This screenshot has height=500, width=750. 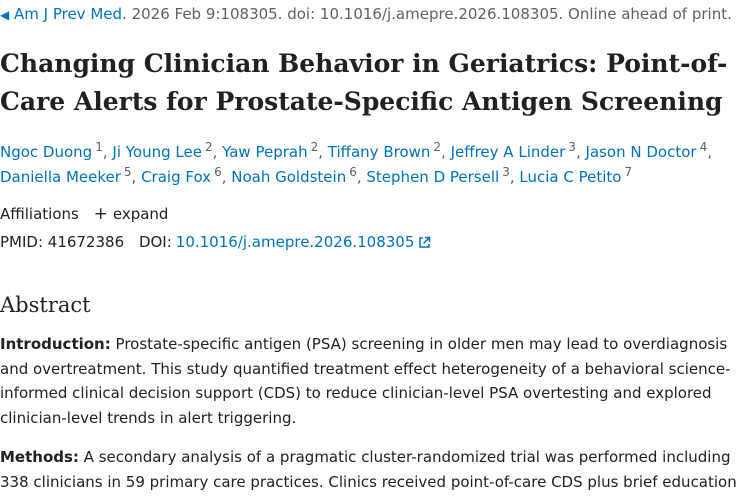 I want to click on author-item: Ji Young Lee 2, so click(x=162, y=150).